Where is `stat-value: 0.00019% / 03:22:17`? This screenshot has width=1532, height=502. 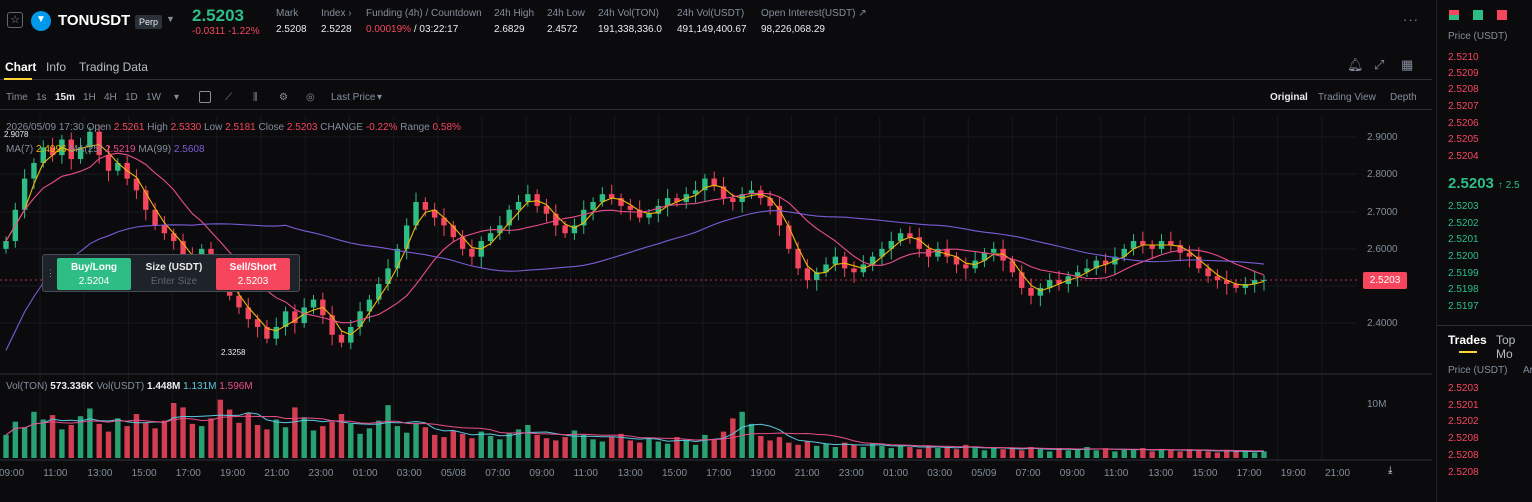 stat-value: 0.00019% / 03:22:17 is located at coordinates (424, 29).